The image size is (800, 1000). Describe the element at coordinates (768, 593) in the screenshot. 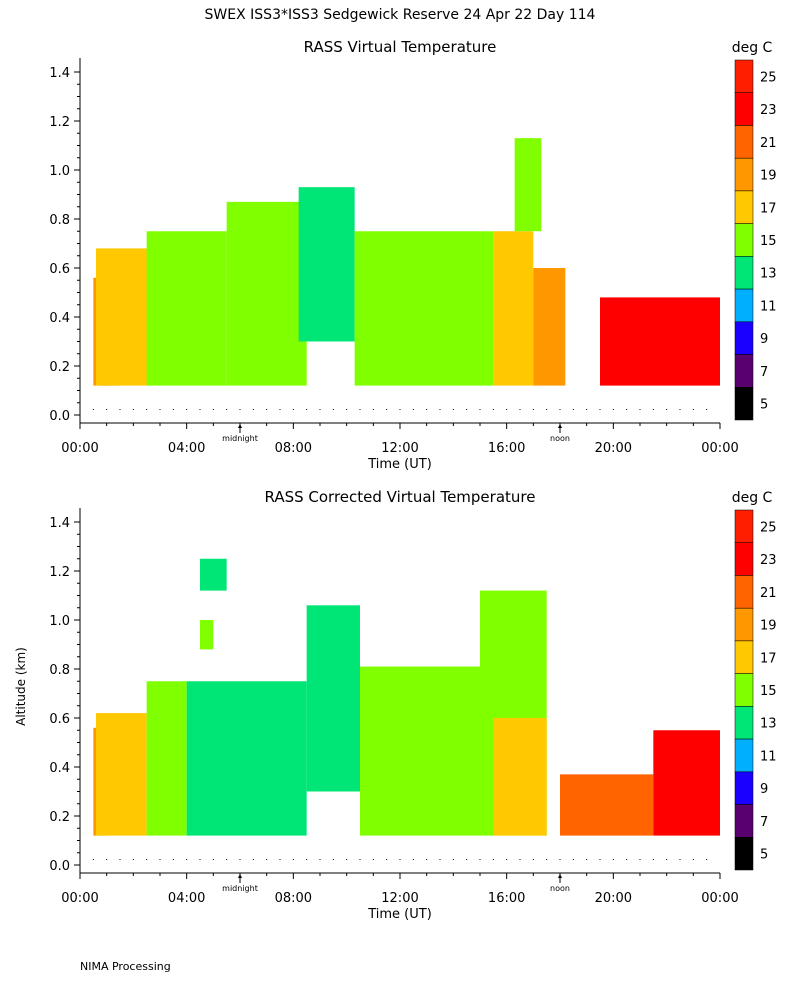

I see `colorbar-label: 21` at that location.